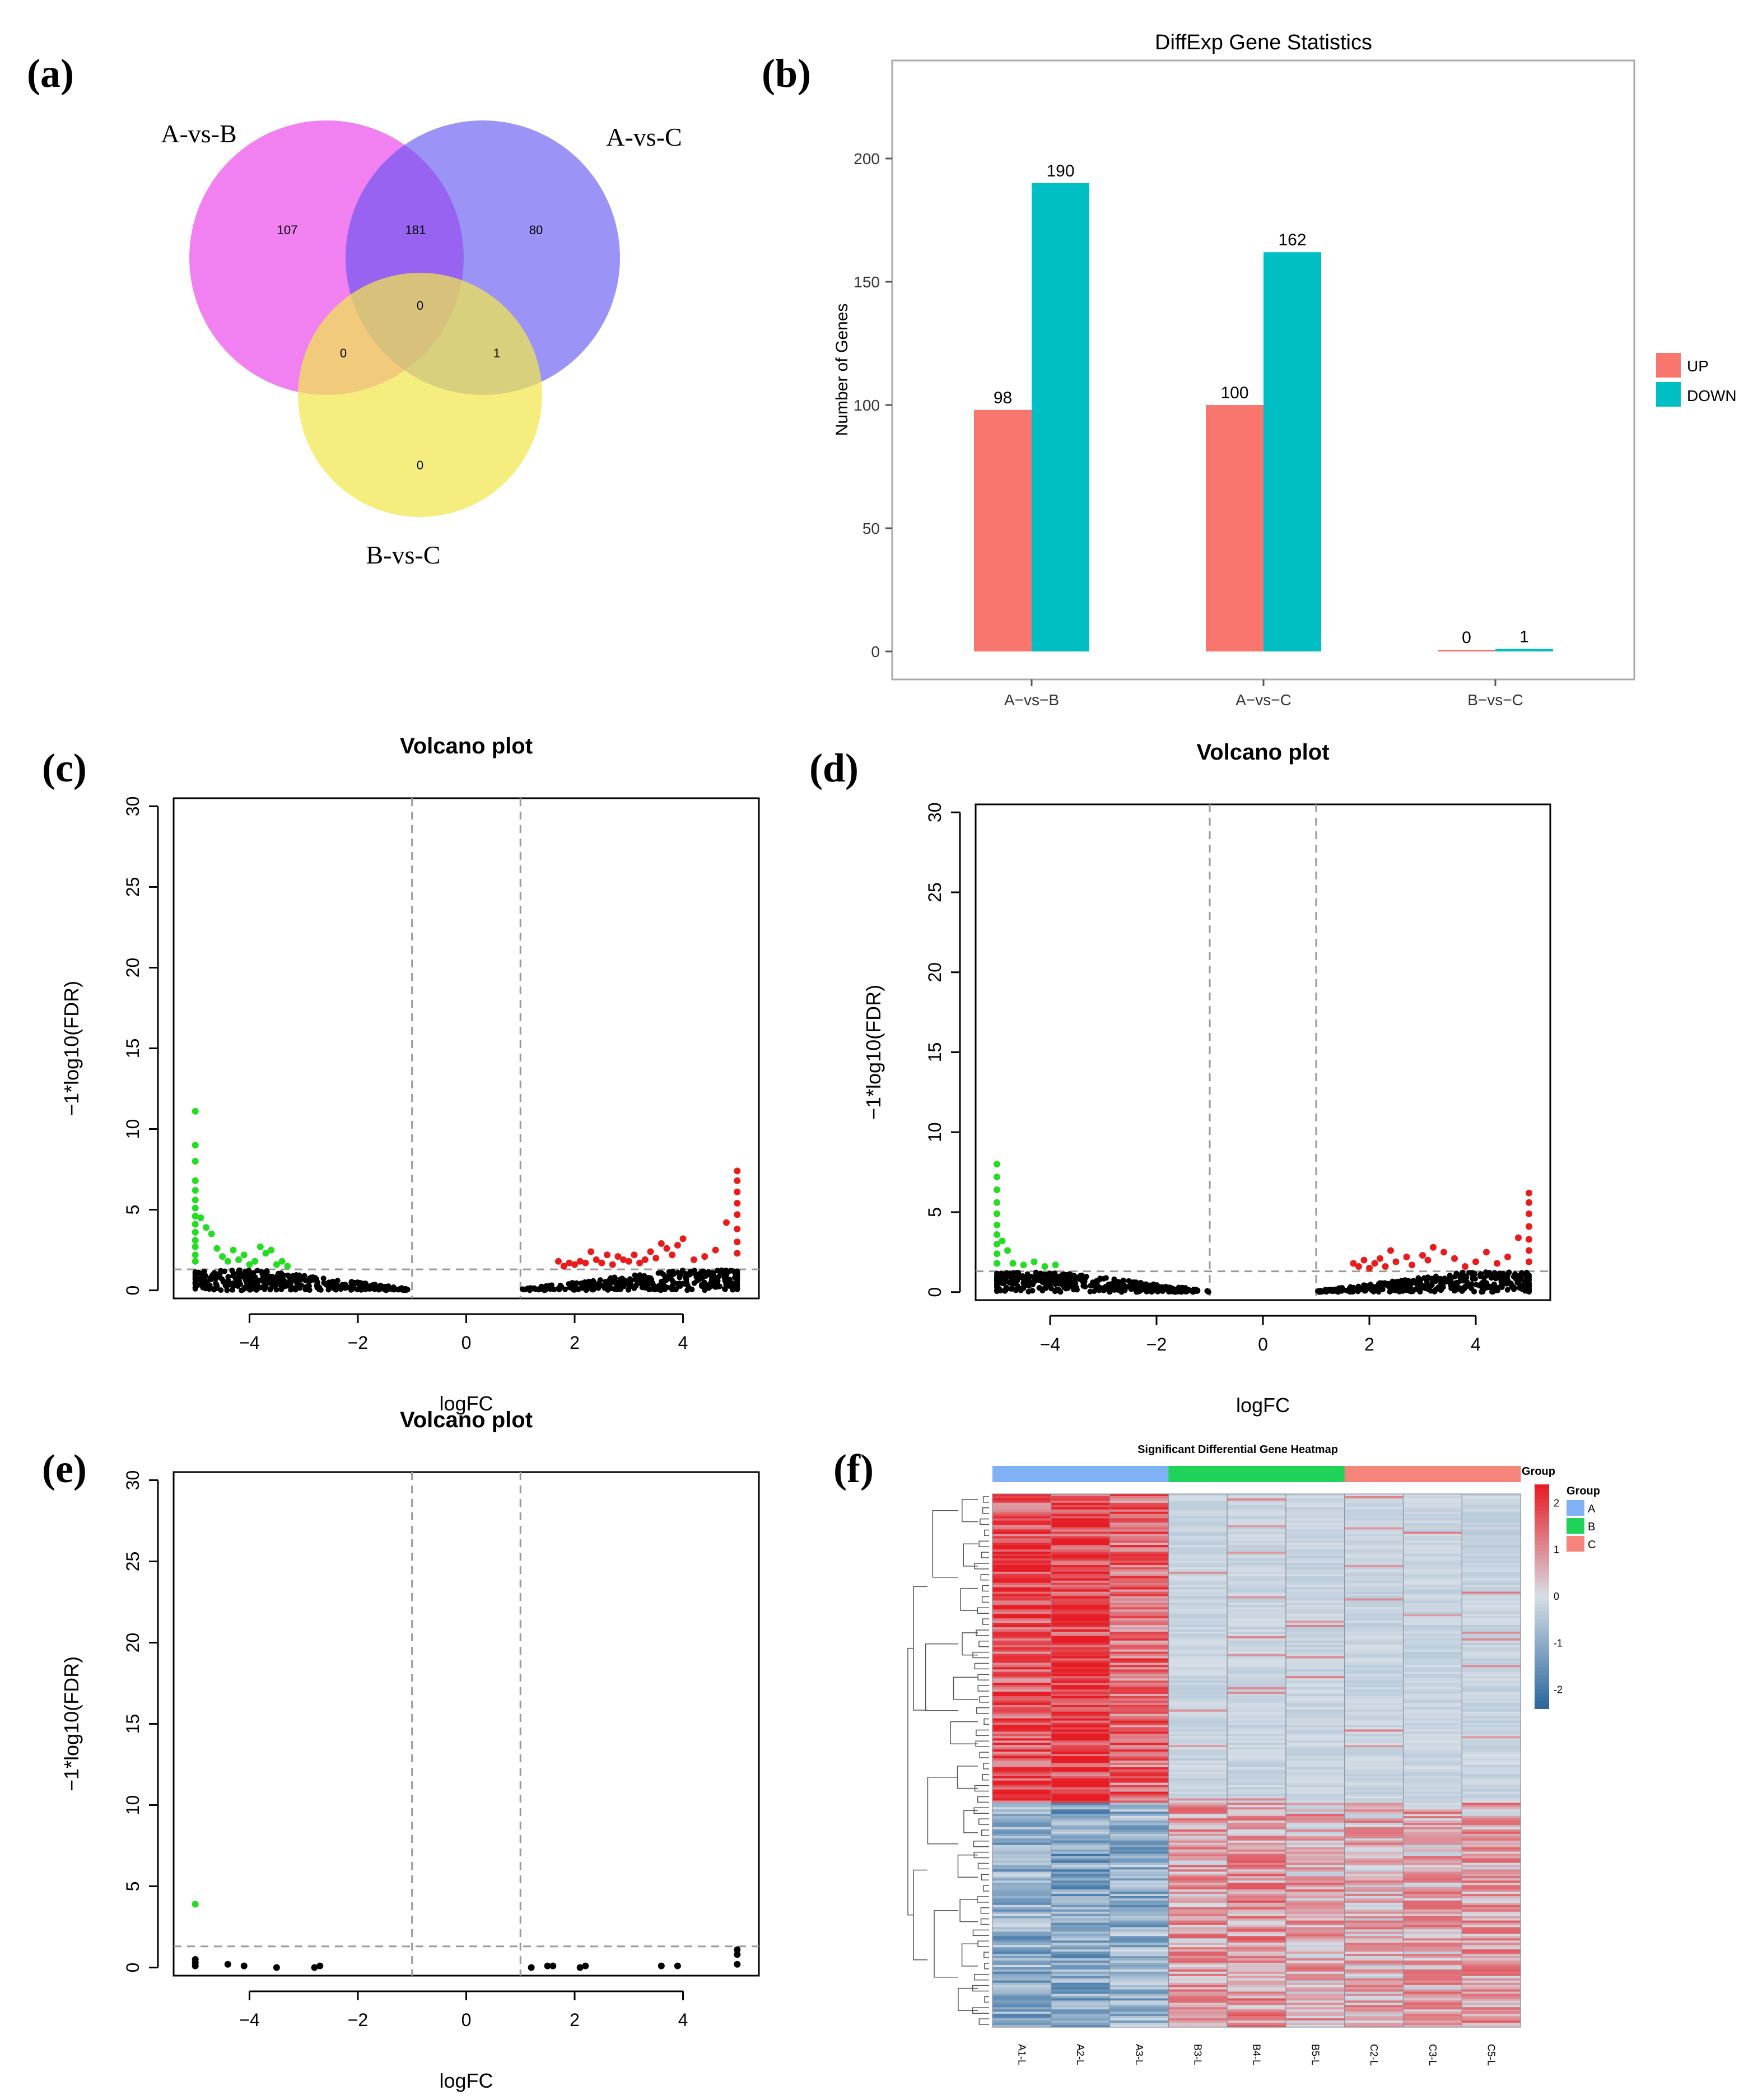 The width and height of the screenshot is (1753, 2100). Describe the element at coordinates (249, 2020) in the screenshot. I see `volcano-x-tick-label: −4` at that location.